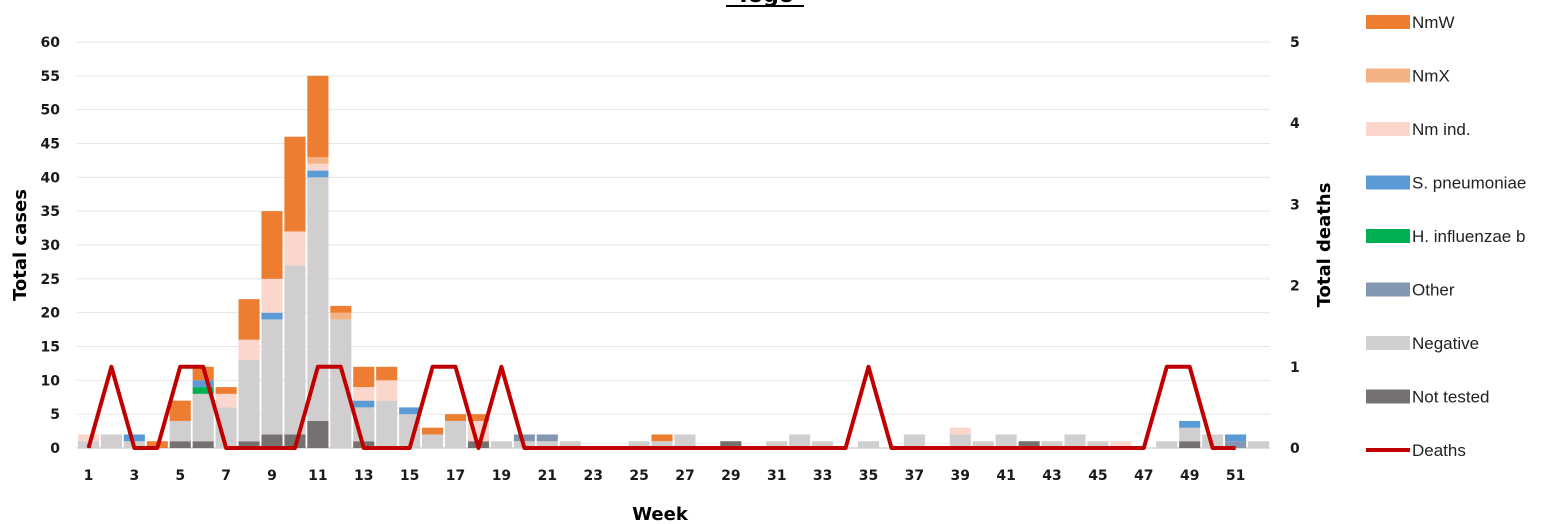 The image size is (1551, 524). Describe the element at coordinates (1005, 476) in the screenshot. I see `x-tick-label: 41` at that location.